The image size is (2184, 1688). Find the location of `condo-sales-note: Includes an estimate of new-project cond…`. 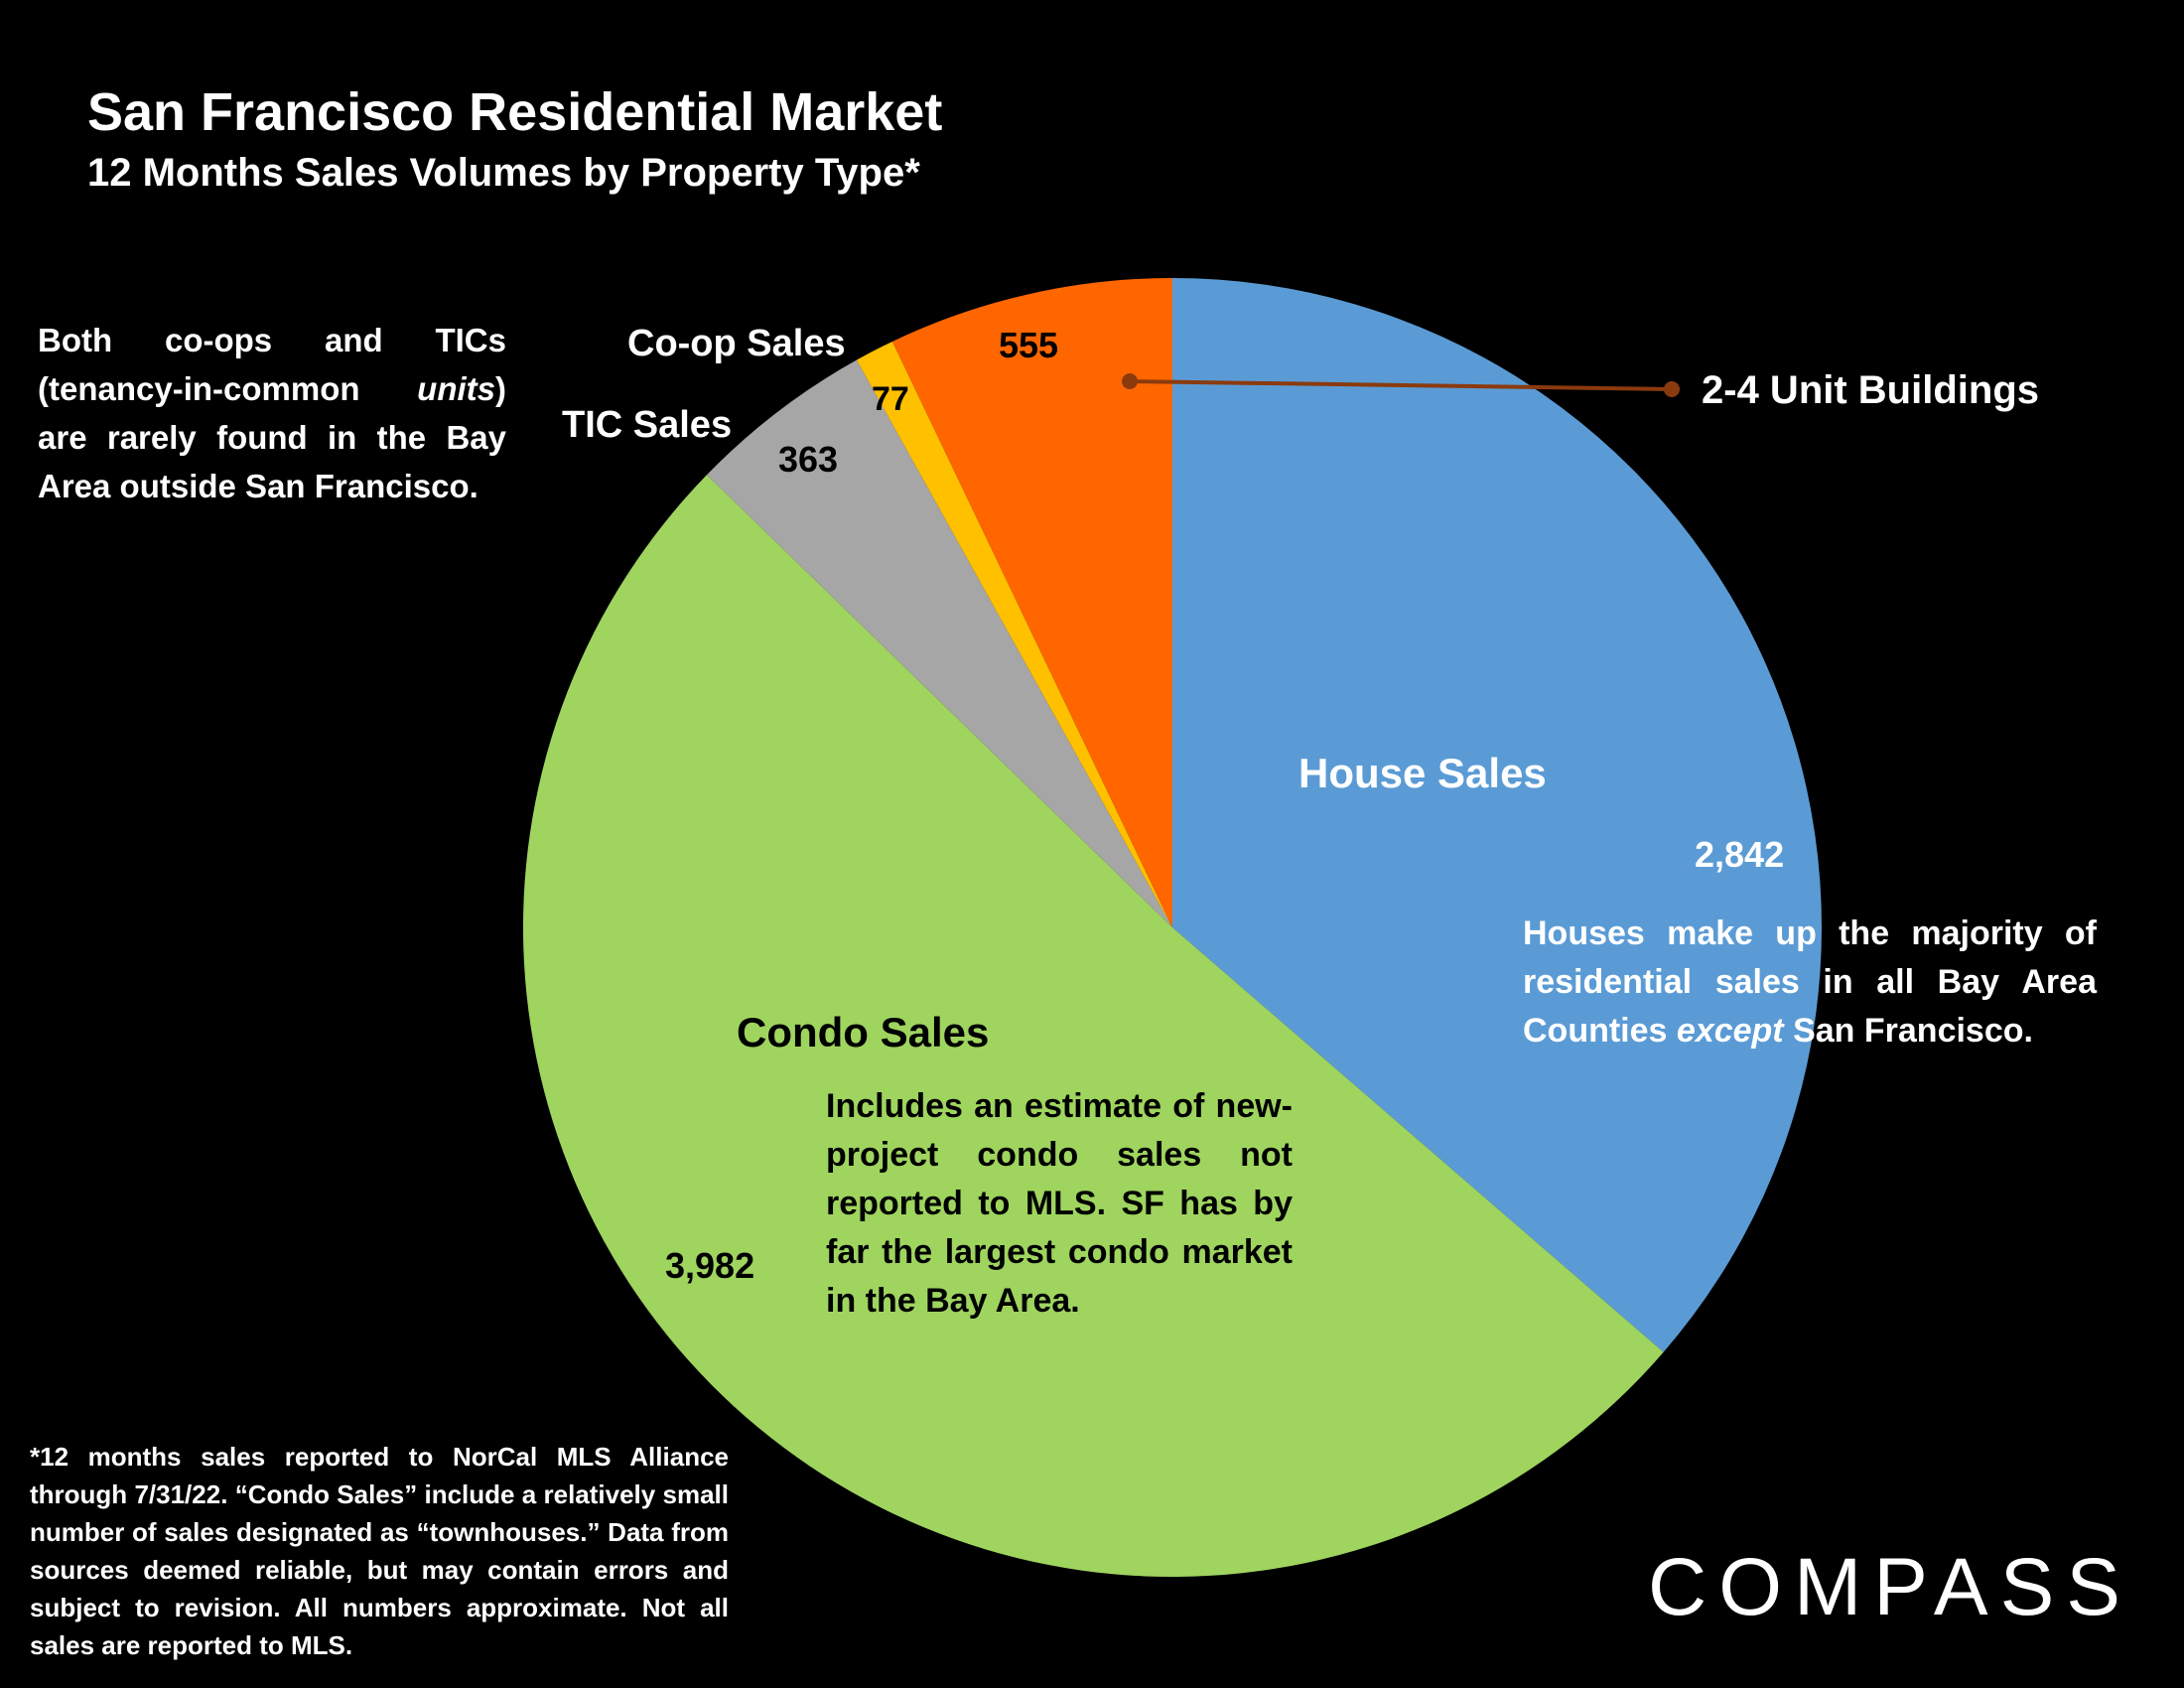

condo-sales-note: Includes an estimate of new-project cond… is located at coordinates (1059, 1203).